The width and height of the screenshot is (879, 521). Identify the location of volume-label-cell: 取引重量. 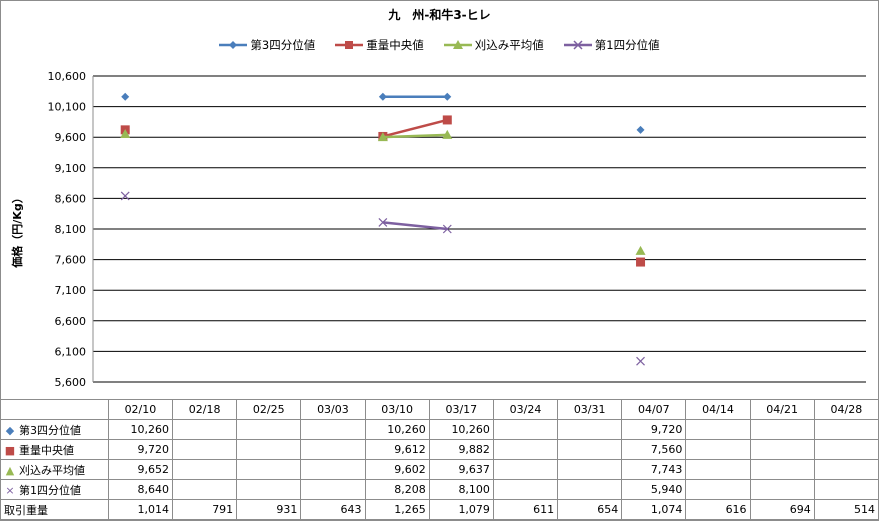
(54, 509).